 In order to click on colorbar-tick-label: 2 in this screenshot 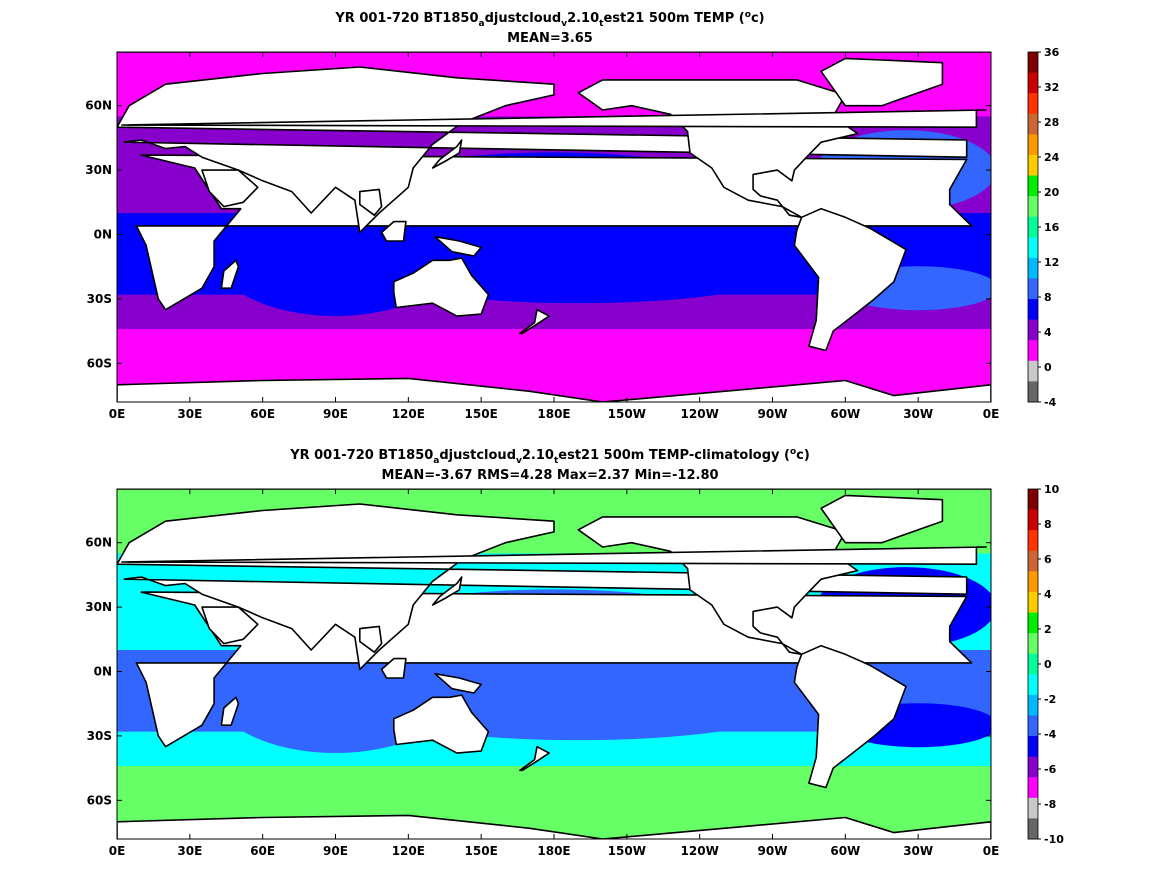, I will do `click(1048, 629)`.